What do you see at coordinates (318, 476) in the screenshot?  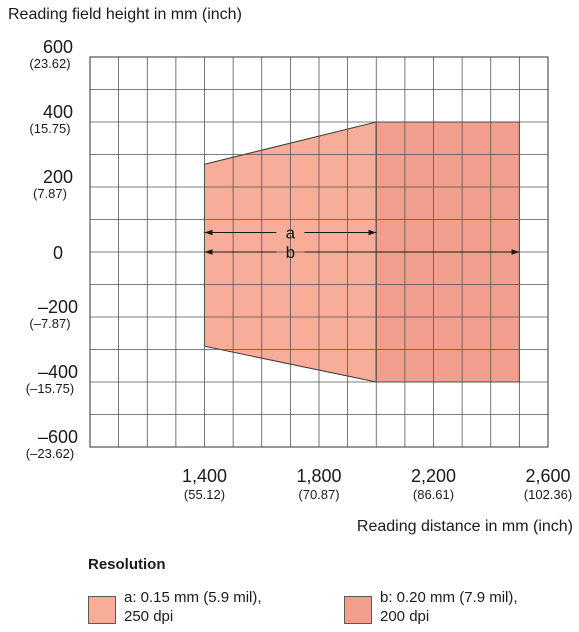 I see `x-tick-label: 1,800` at bounding box center [318, 476].